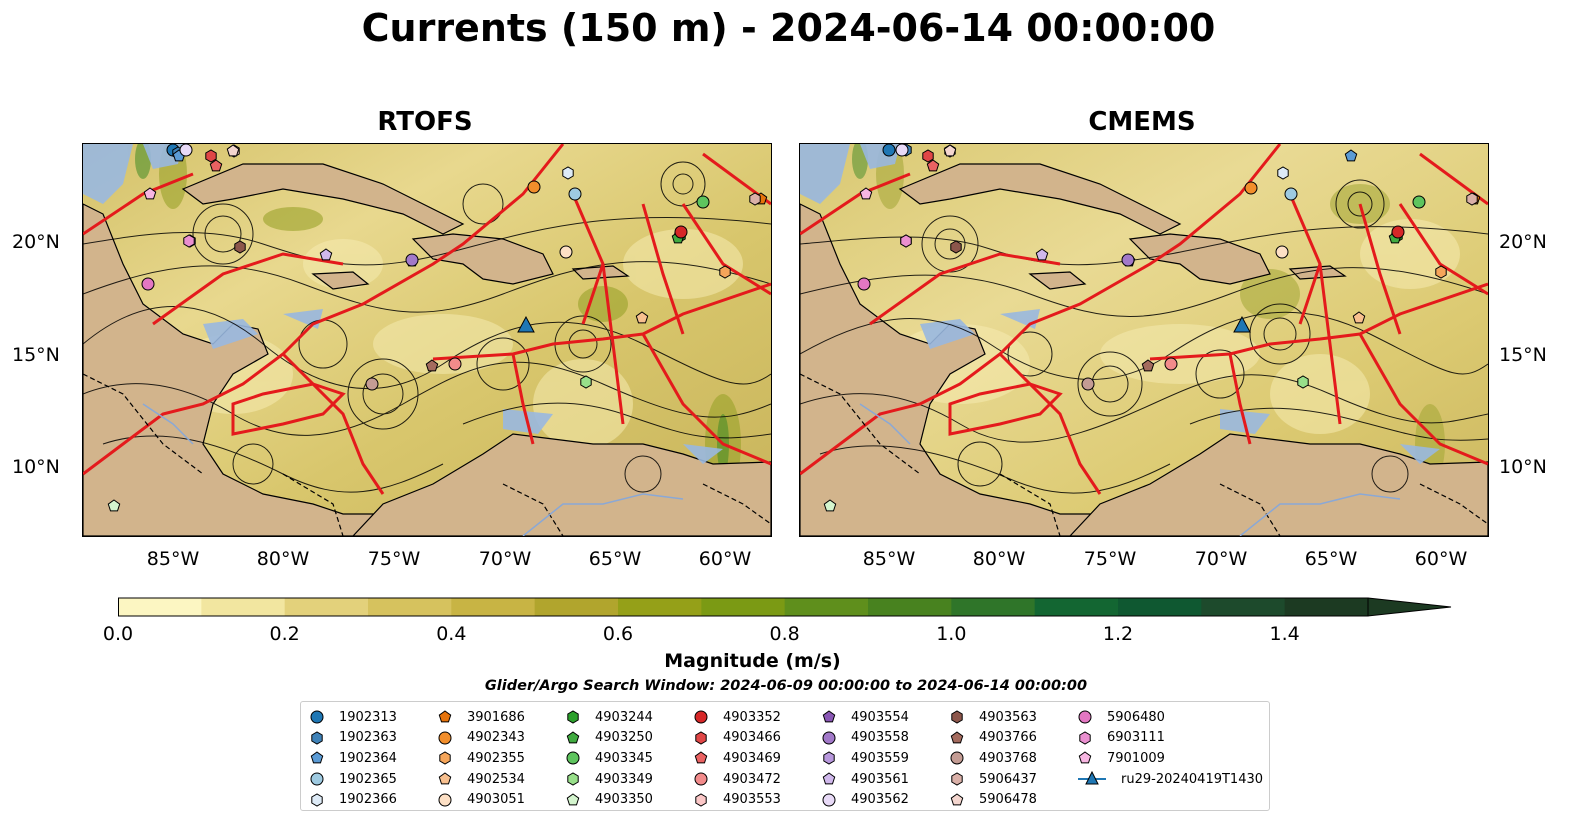 This screenshot has width=1577, height=827. I want to click on legend-item: 5906480, so click(1162, 717).